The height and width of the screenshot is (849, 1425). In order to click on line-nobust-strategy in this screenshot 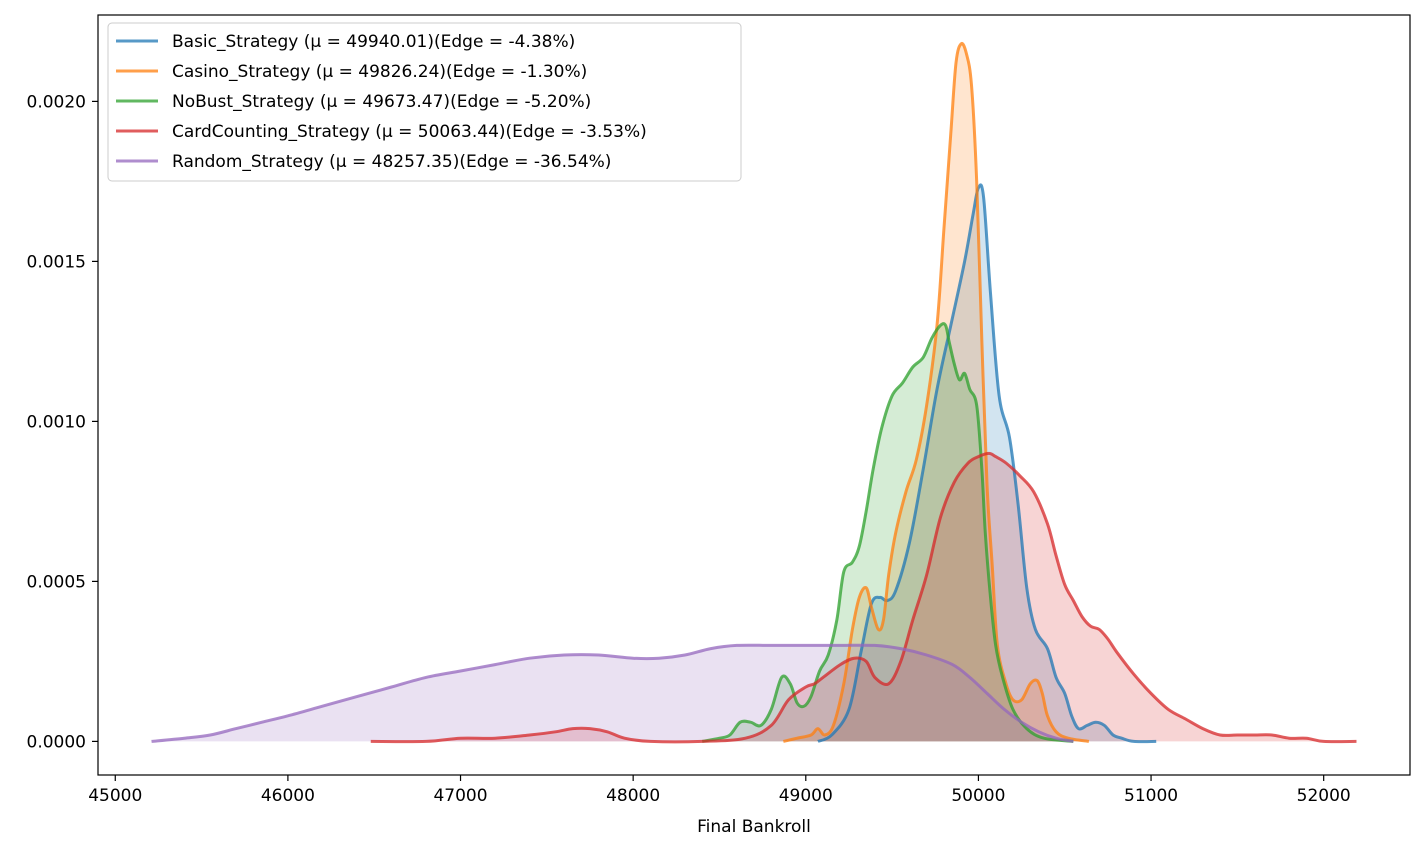, I will do `click(887, 532)`.